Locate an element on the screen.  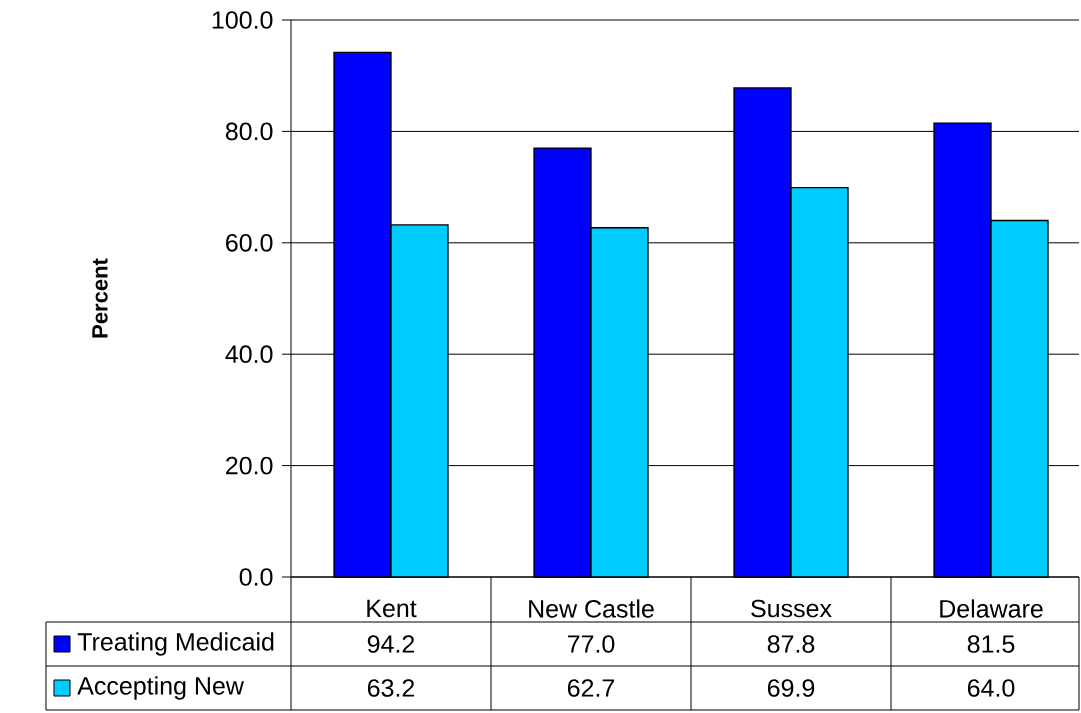
y-tick-label: 60.0 is located at coordinates (249, 242).